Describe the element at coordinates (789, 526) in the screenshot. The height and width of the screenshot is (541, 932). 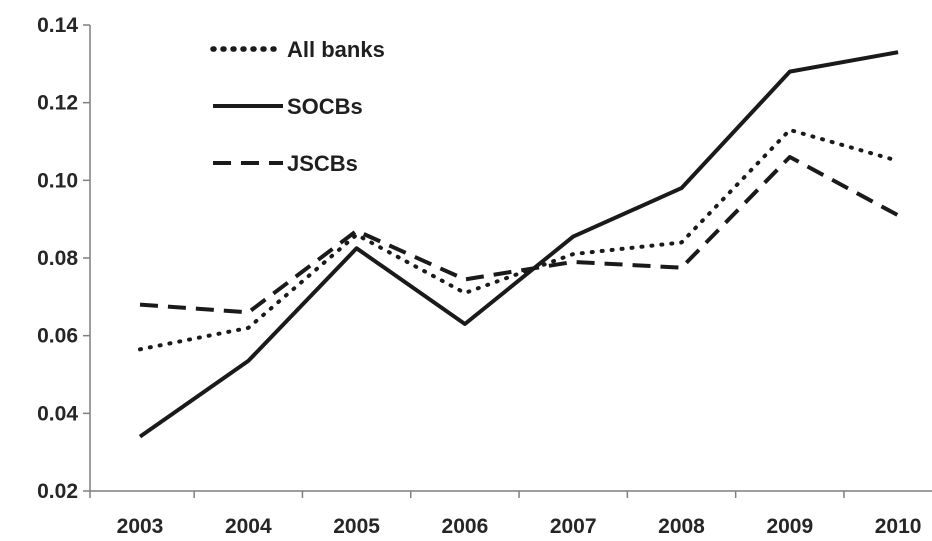
I see `x-tick-label: 2009` at that location.